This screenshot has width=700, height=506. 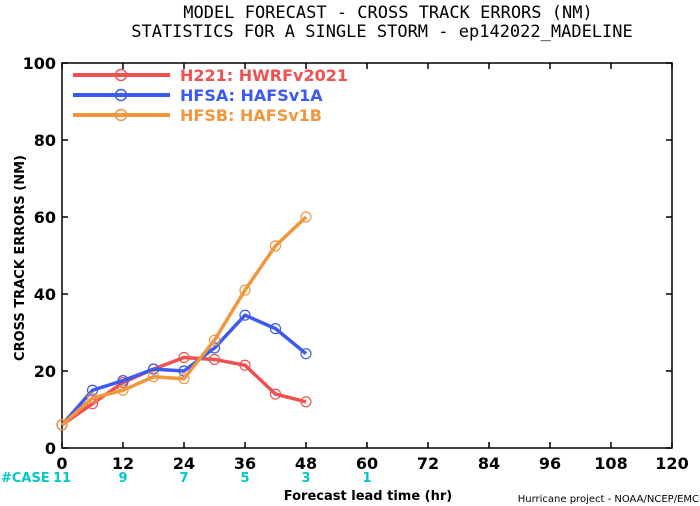 What do you see at coordinates (25, 478) in the screenshot?
I see `case-label: #CASE` at bounding box center [25, 478].